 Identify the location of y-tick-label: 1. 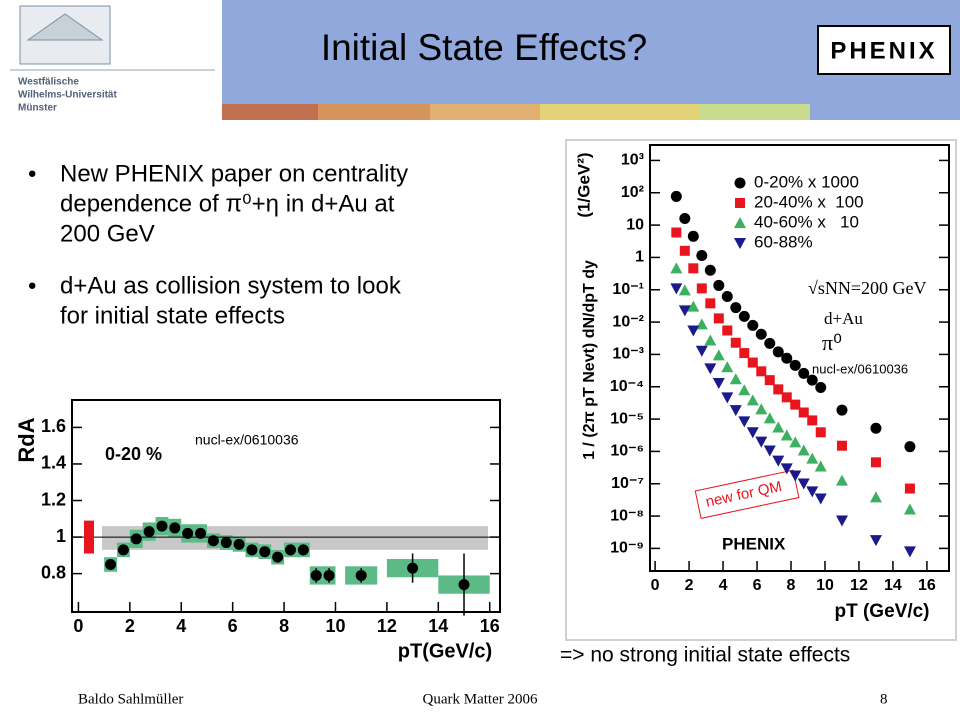
(61, 536).